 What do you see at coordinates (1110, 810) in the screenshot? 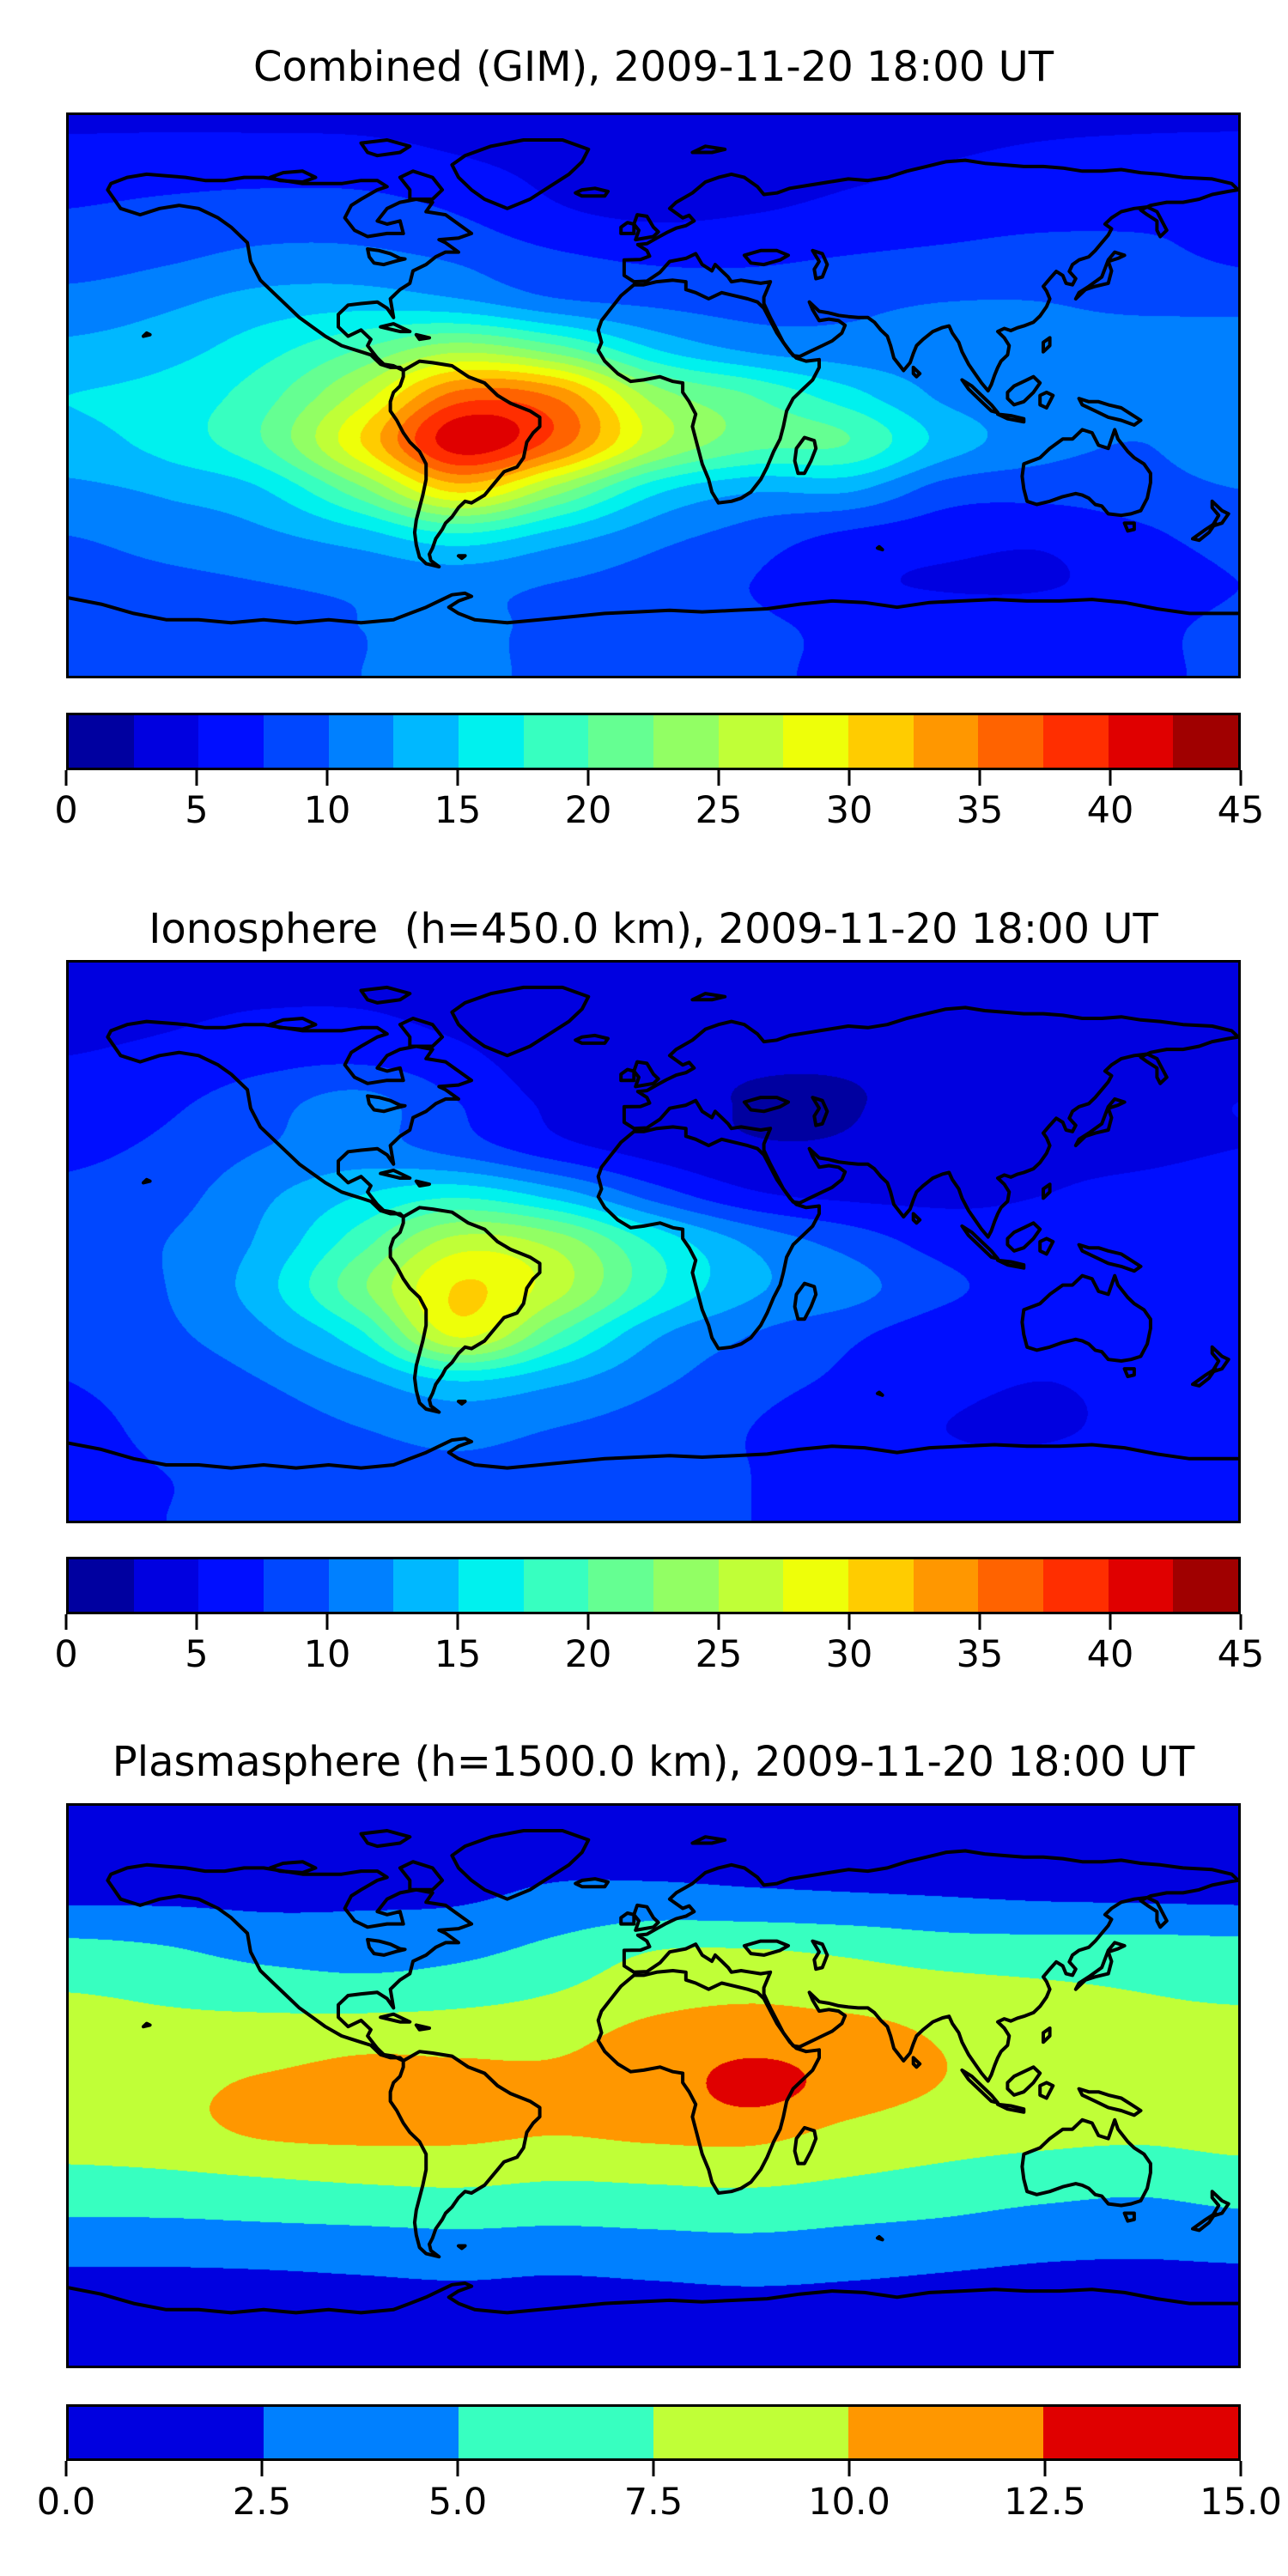
I see `colorbar-tick-label: 40` at bounding box center [1110, 810].